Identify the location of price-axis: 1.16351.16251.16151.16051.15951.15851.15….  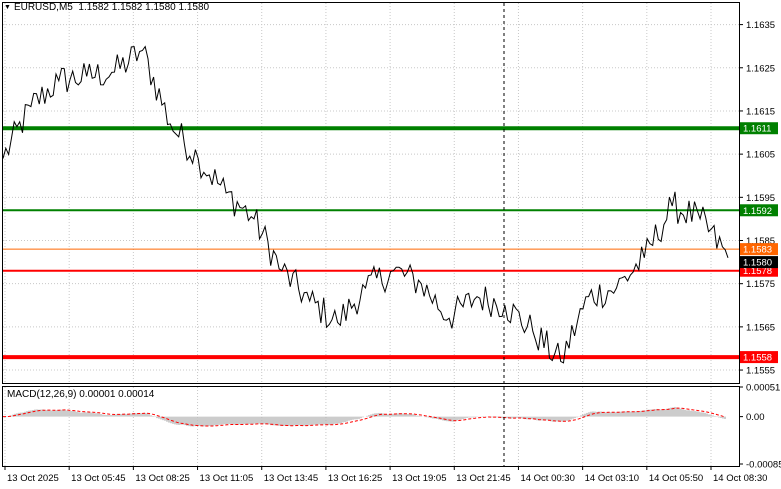
(758, 198).